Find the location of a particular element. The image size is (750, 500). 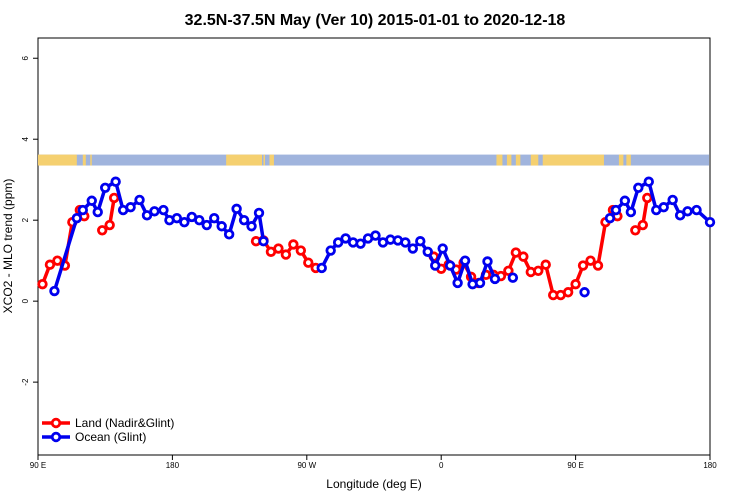

y-tick-label: 0 is located at coordinates (25, 300).